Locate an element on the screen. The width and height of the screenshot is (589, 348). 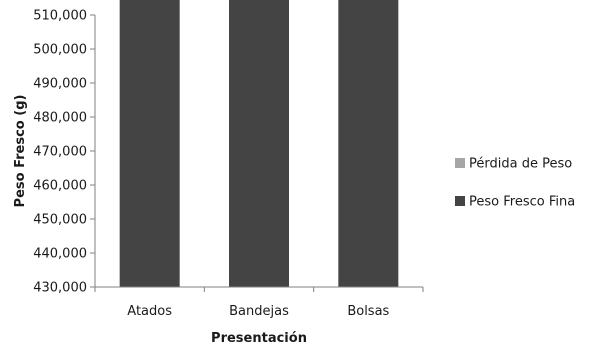
y-tick-label: 480,000 is located at coordinates (60, 118).